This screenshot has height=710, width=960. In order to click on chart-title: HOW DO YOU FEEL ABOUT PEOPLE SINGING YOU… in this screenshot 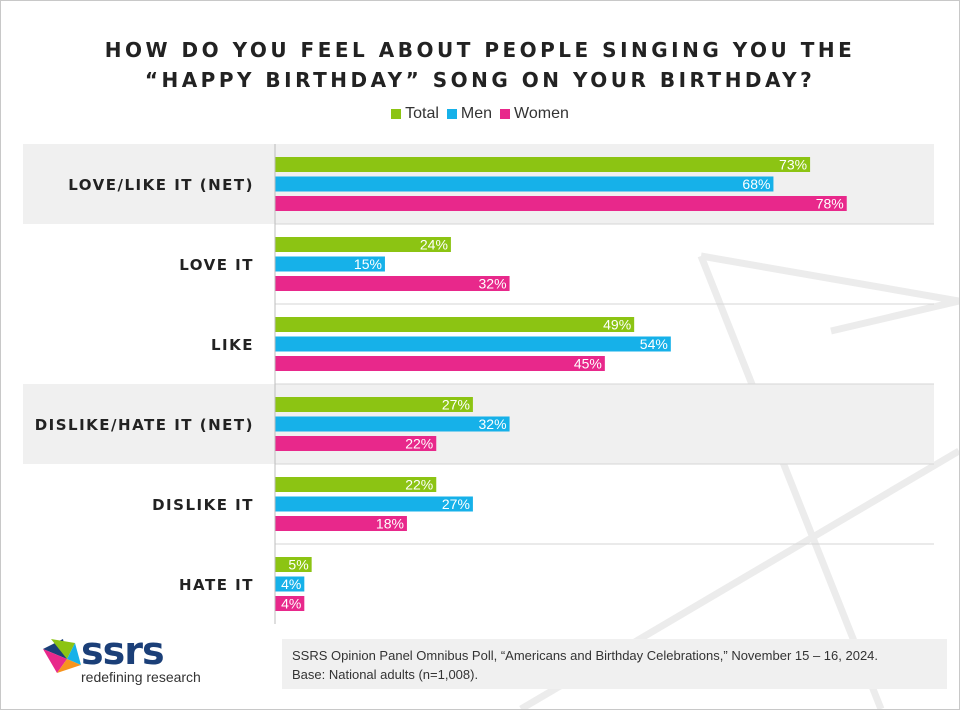, I will do `click(480, 65)`.